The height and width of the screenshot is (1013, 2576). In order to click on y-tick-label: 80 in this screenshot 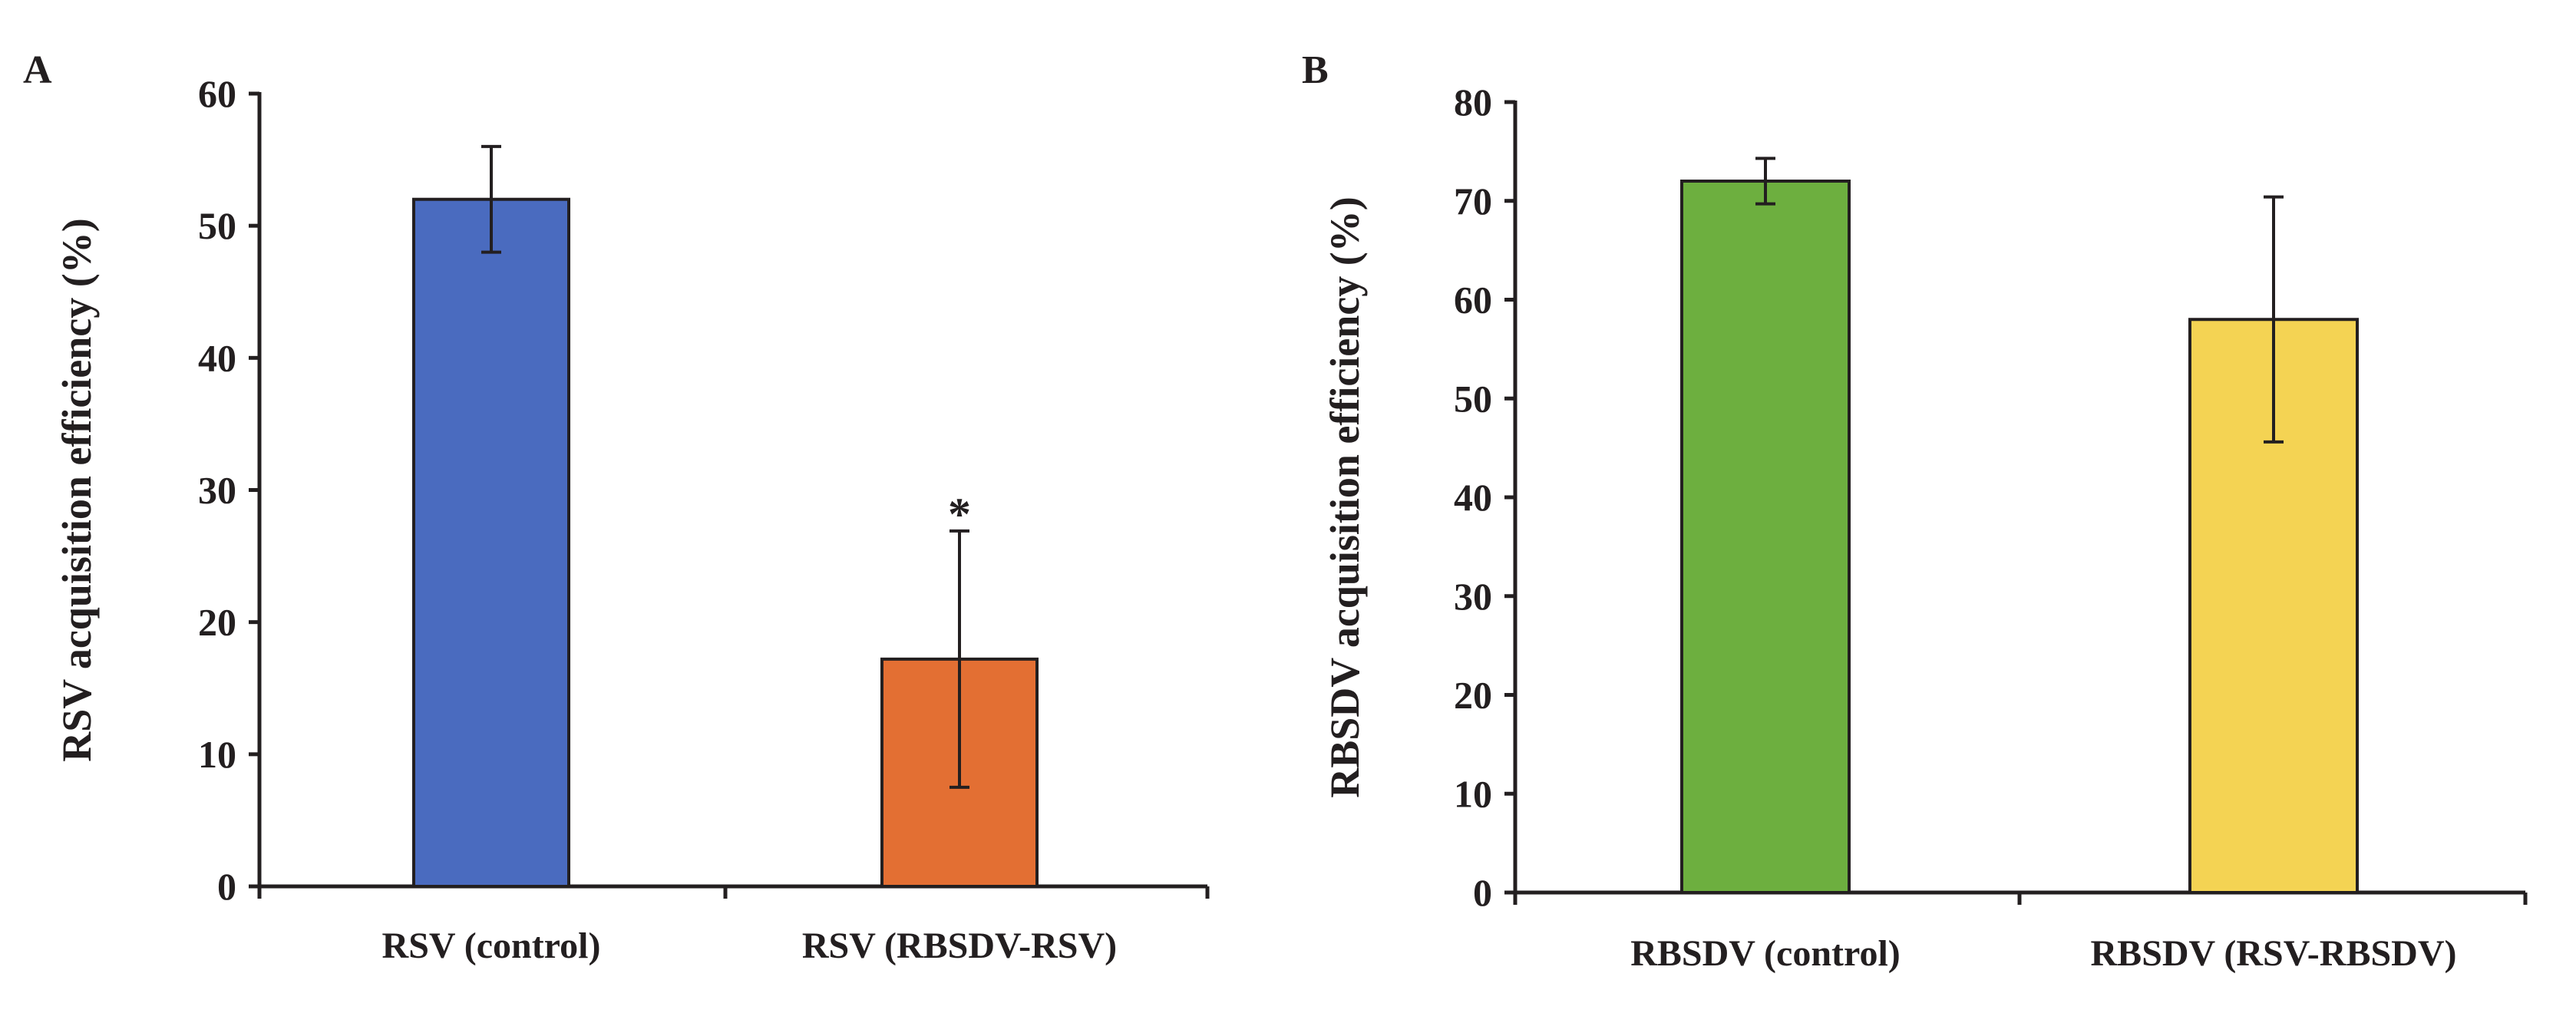, I will do `click(1473, 103)`.